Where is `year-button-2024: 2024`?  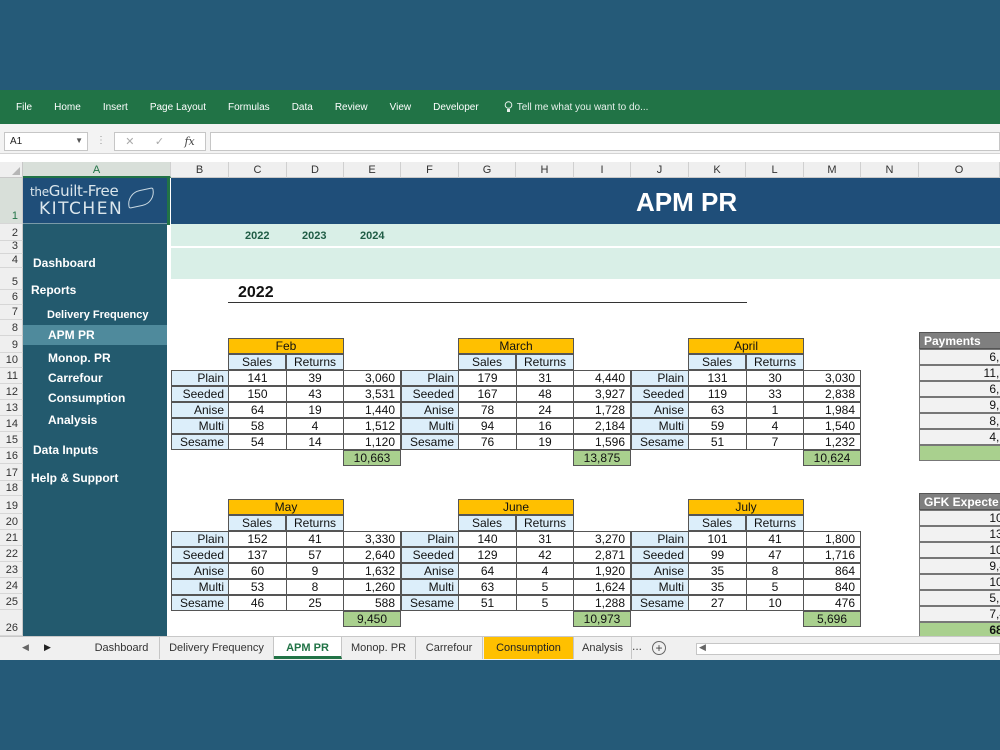 year-button-2024: 2024 is located at coordinates (372, 236).